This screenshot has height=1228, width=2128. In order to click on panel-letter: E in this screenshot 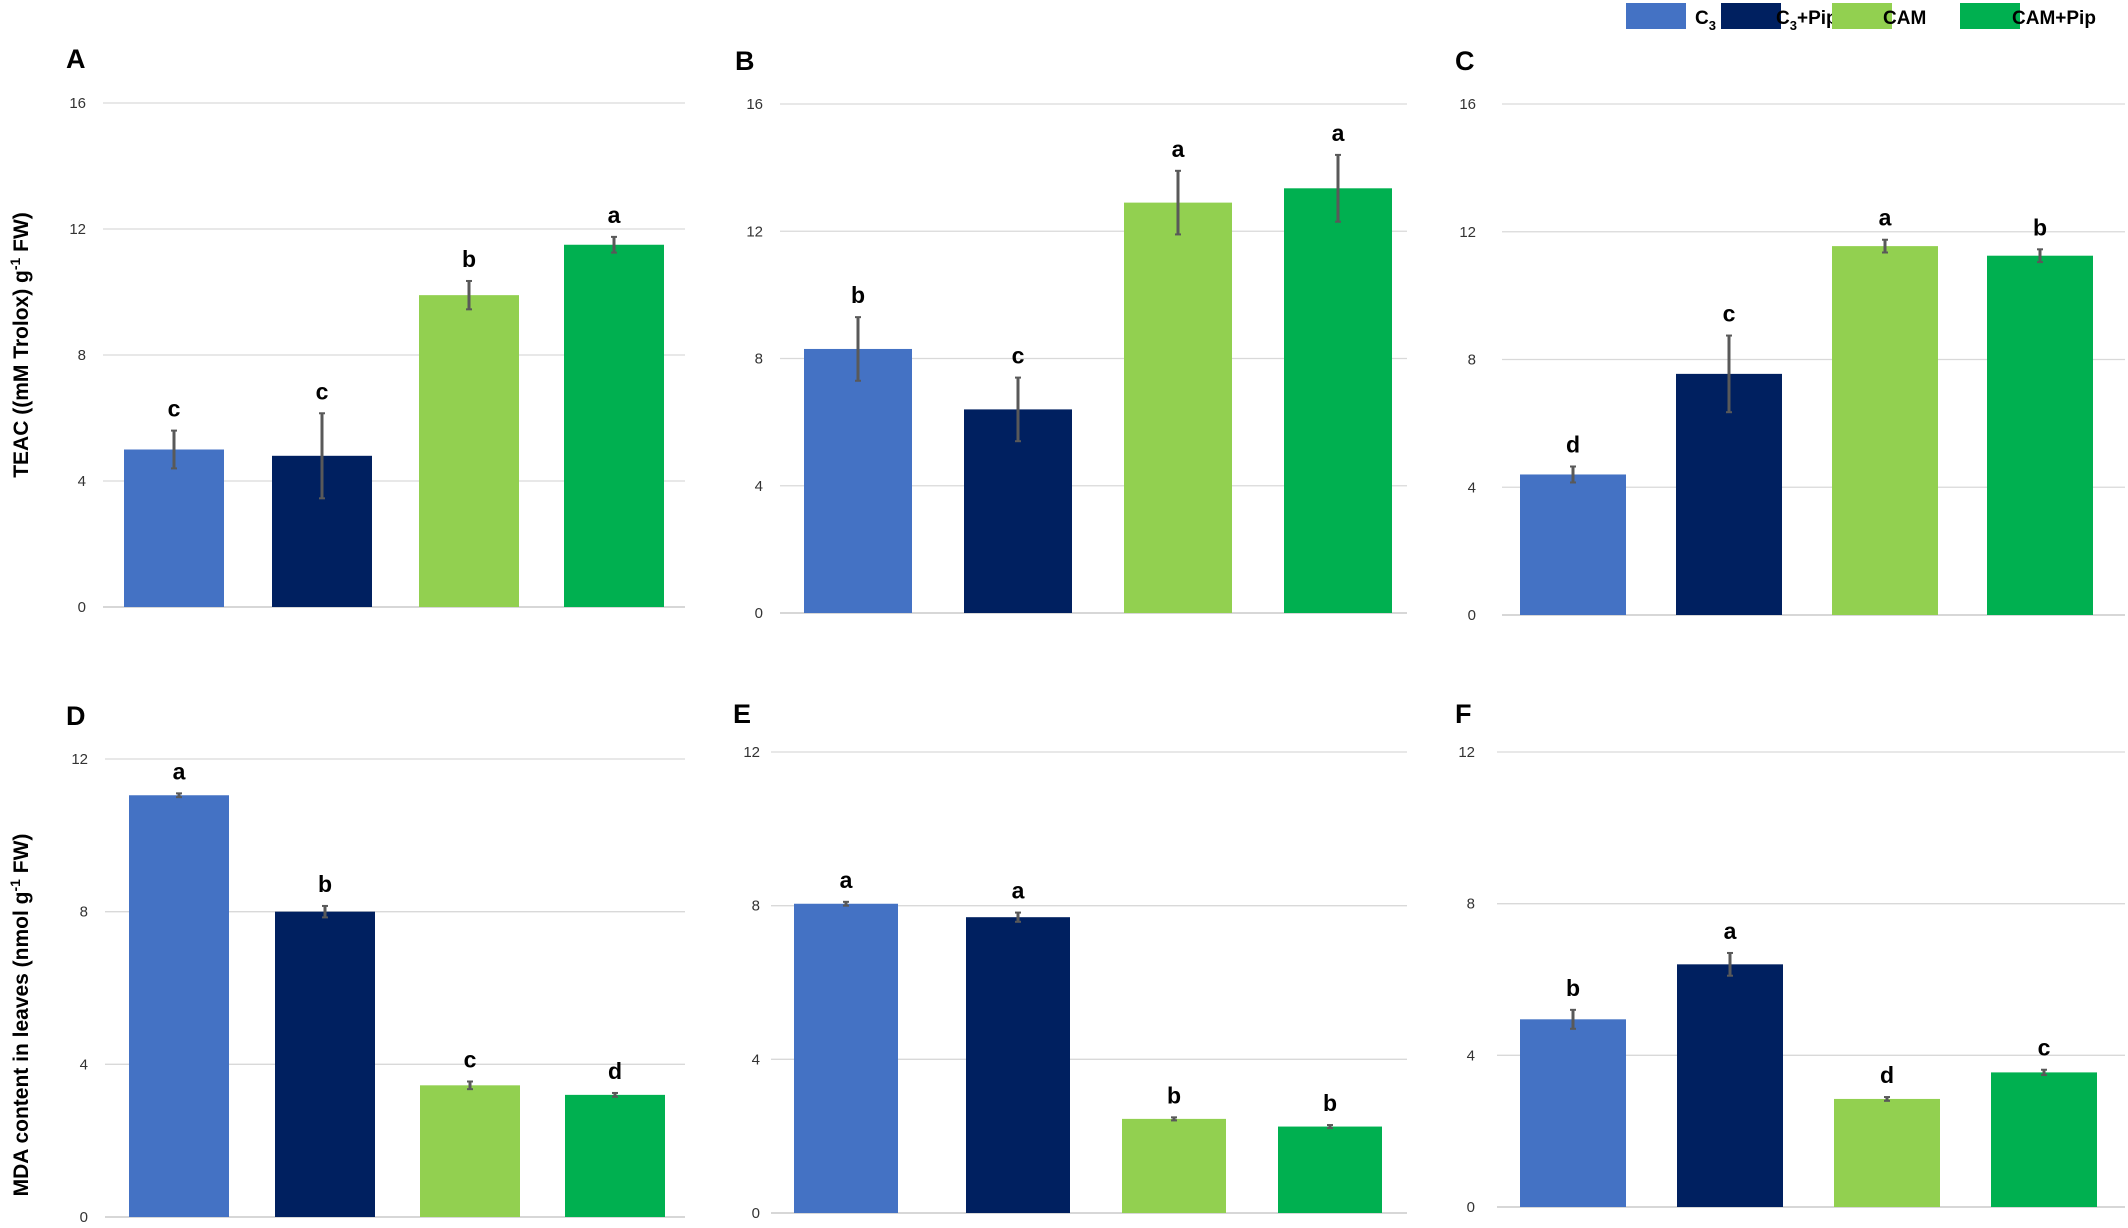, I will do `click(742, 714)`.